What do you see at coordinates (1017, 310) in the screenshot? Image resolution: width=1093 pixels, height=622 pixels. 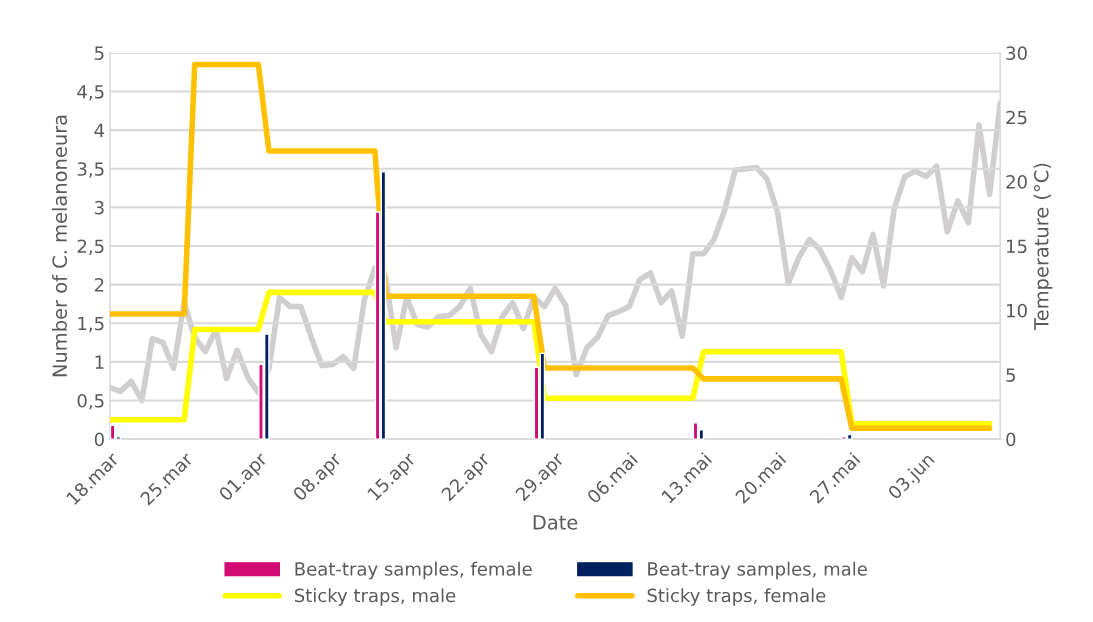 I see `y2-tick-label: 10` at bounding box center [1017, 310].